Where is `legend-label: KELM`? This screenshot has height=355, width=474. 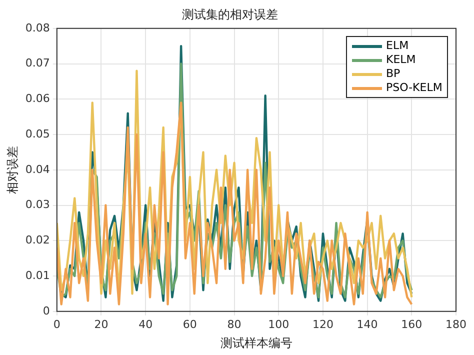
legend-label: KELM is located at coordinates (401, 60).